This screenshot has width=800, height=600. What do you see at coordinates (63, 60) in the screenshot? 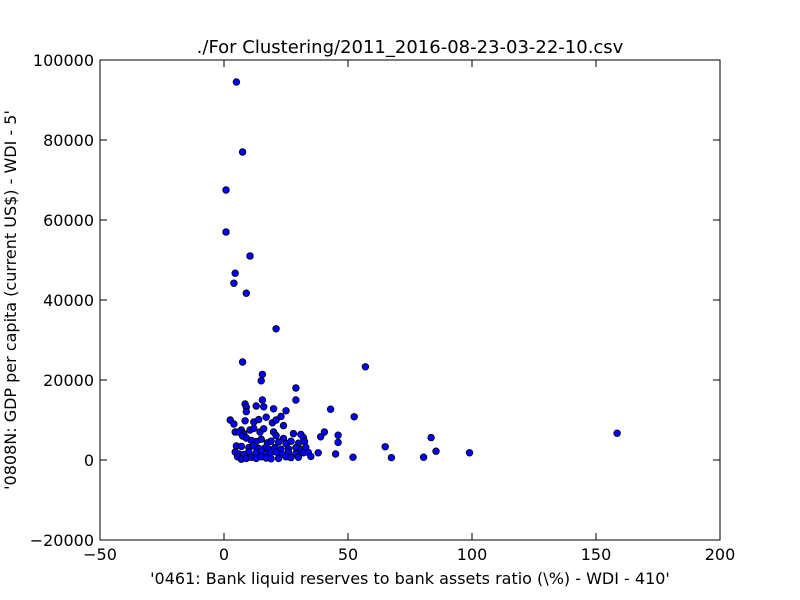
I see `y-tick-label: 100000` at bounding box center [63, 60].